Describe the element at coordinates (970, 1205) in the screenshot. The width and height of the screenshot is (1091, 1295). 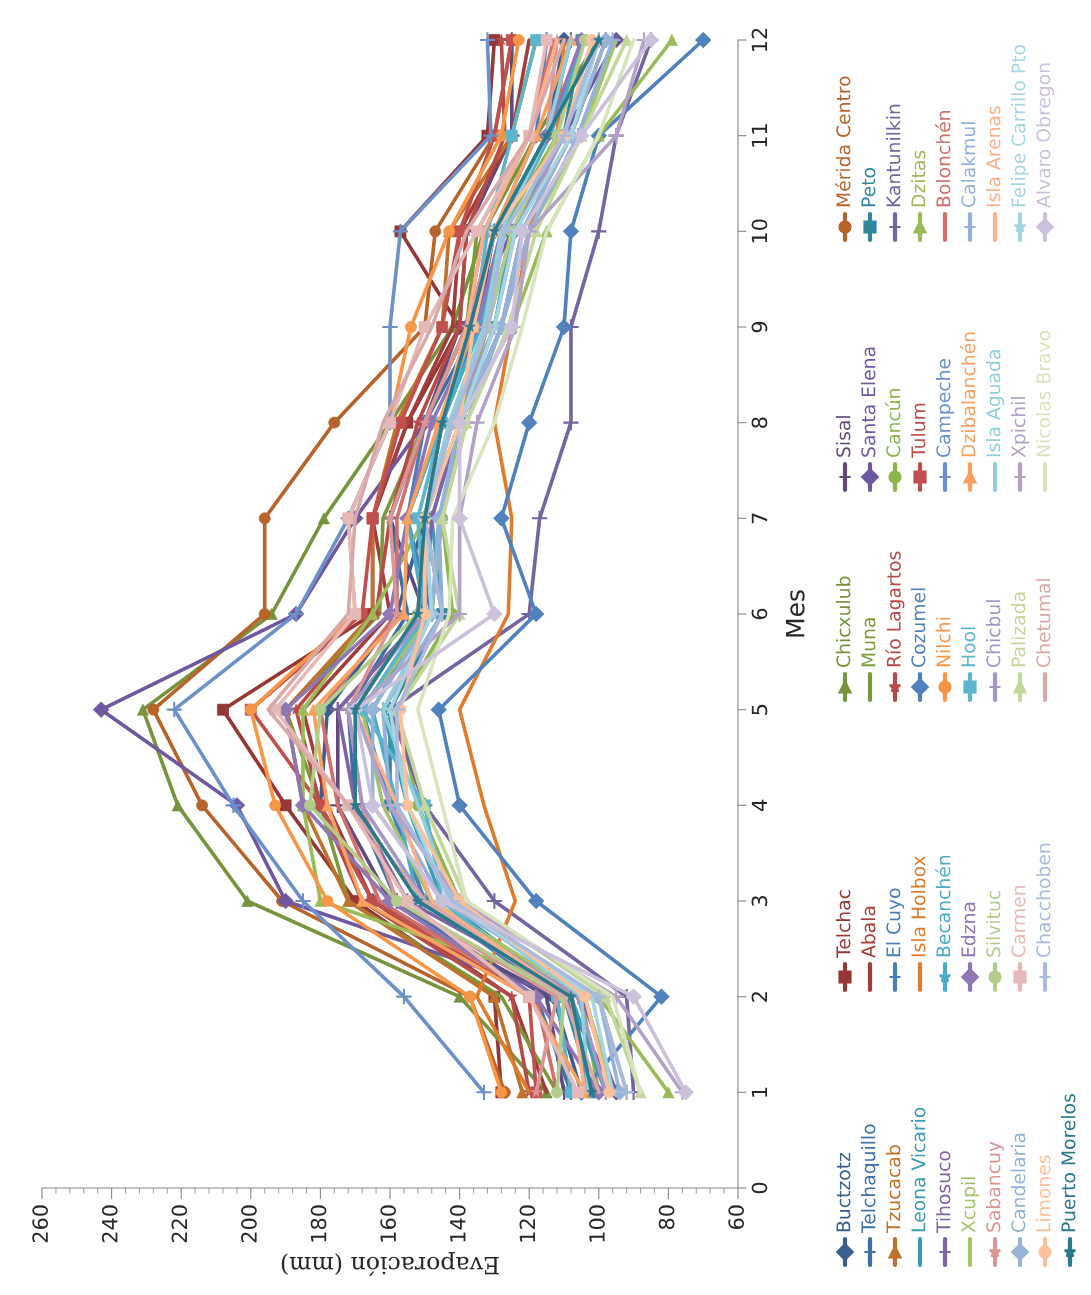
I see `text: Xcupil` at that location.